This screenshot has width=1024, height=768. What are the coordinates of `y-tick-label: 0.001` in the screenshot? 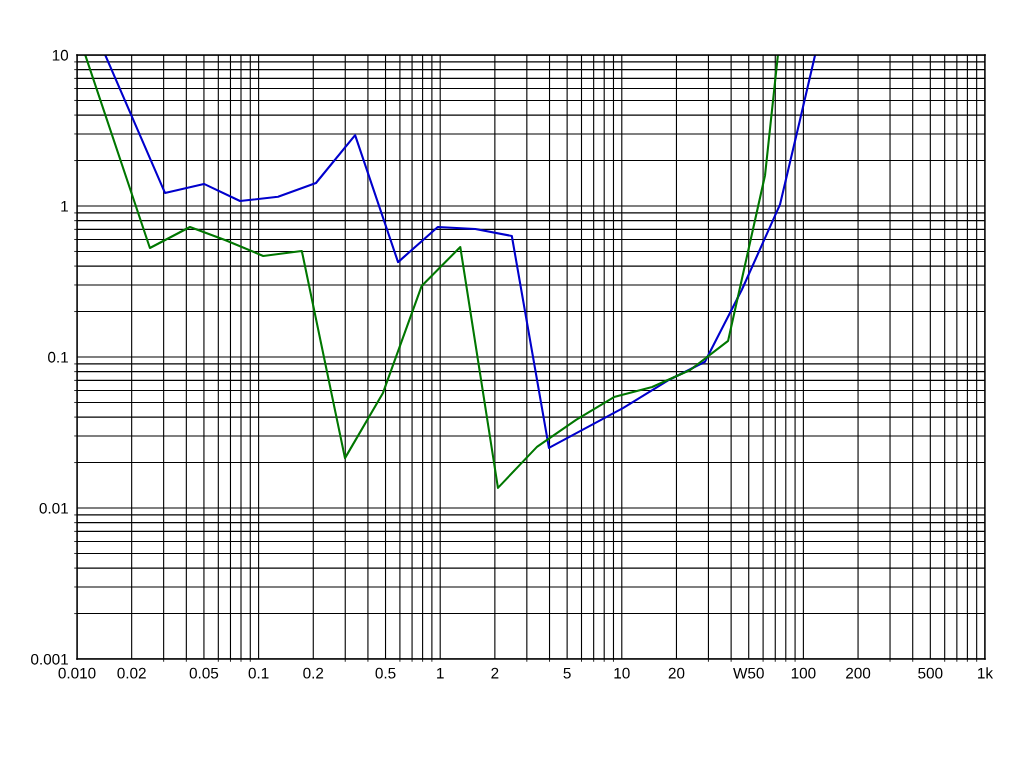 It's located at (49, 659).